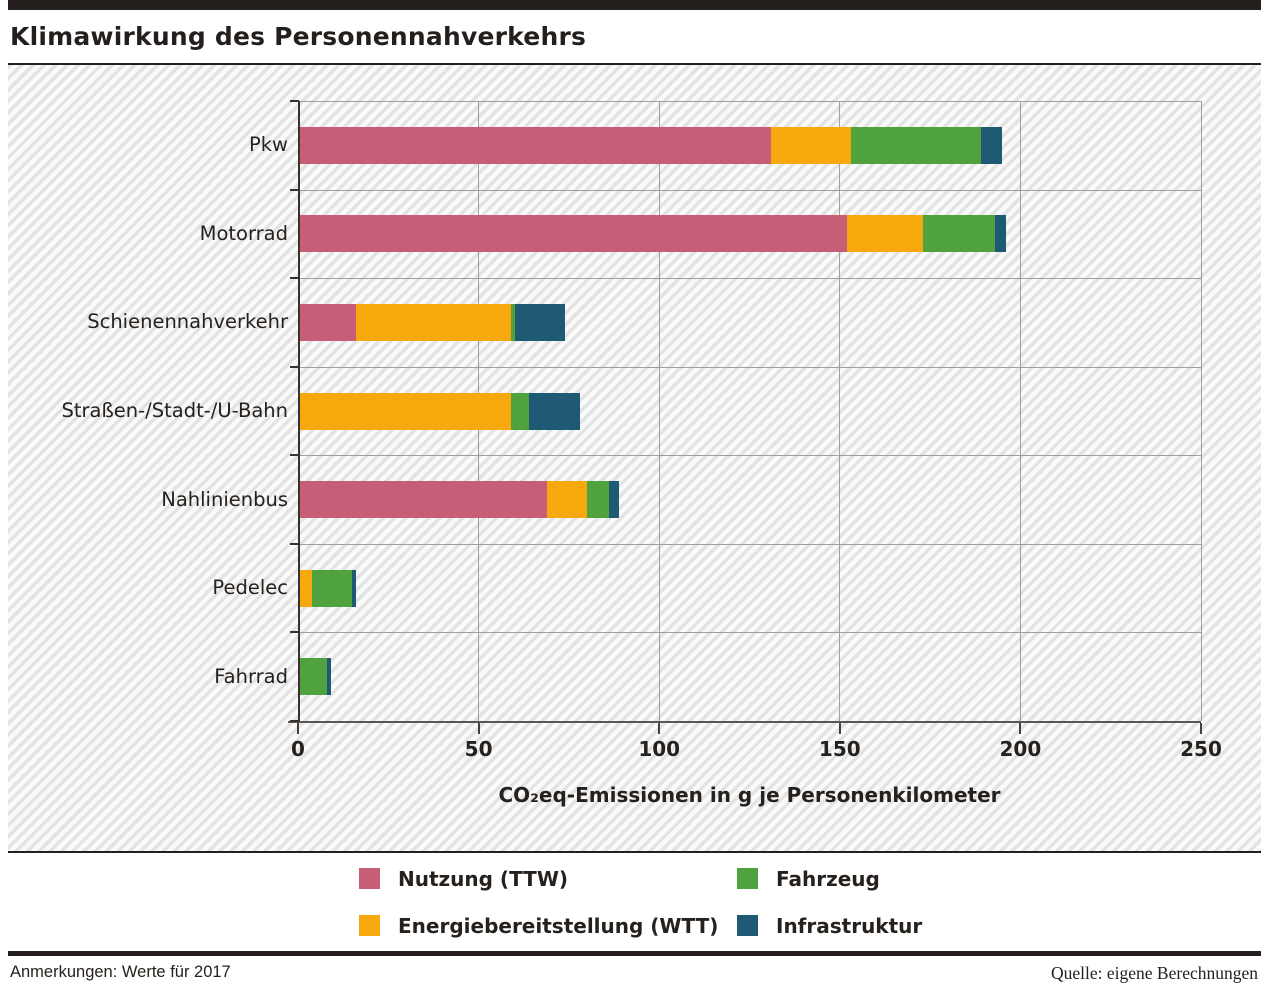  Describe the element at coordinates (478, 749) in the screenshot. I see `x-tick-label: 50` at that location.